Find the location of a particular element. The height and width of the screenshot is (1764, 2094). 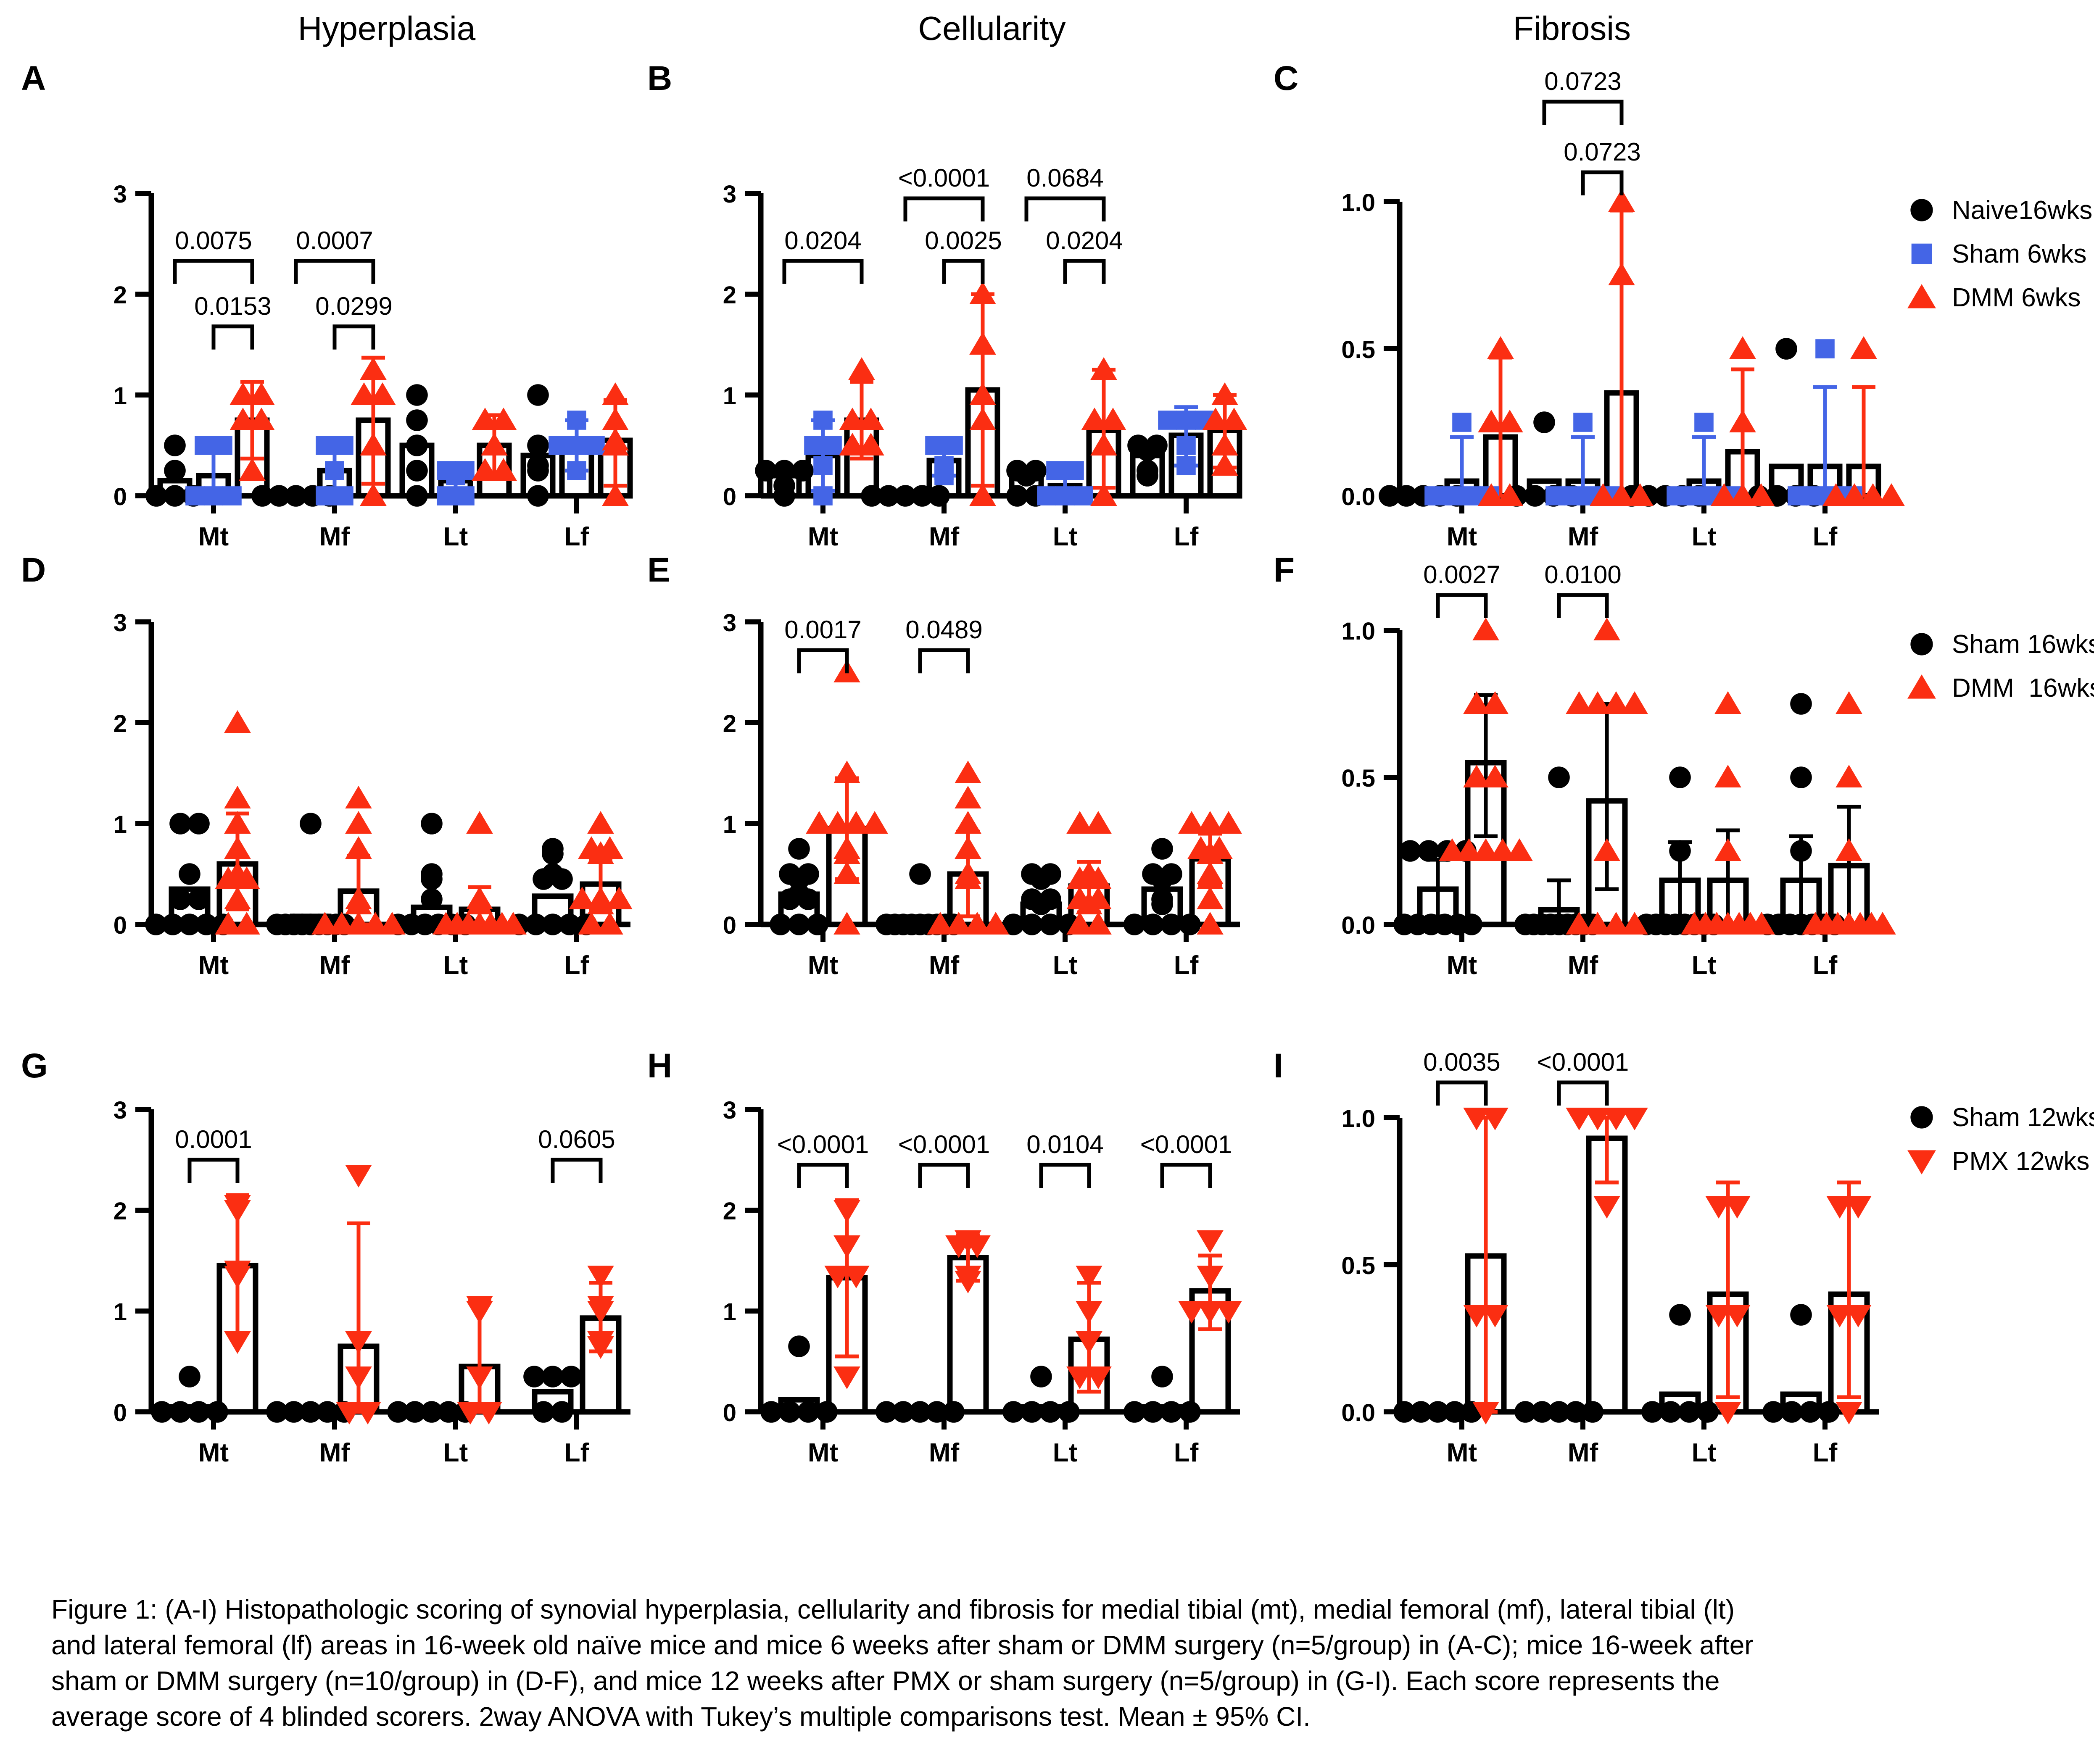

panel-plot: 0.0 0.5 1.0 Mt Mf Lt Lf 0.0027 0.0100 is located at coordinates (1618, 770).